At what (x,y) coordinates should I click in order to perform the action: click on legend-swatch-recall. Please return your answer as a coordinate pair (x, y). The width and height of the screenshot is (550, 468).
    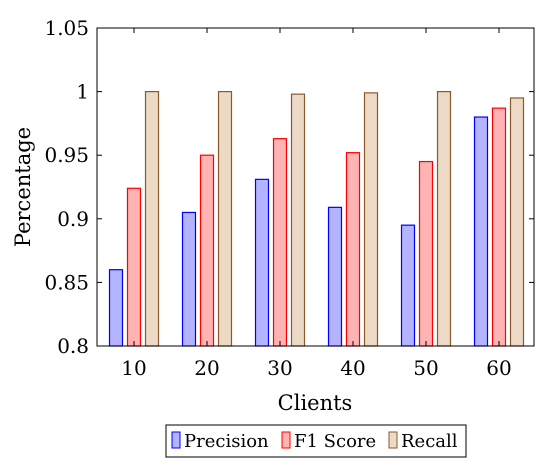
    Looking at the image, I should click on (393, 440).